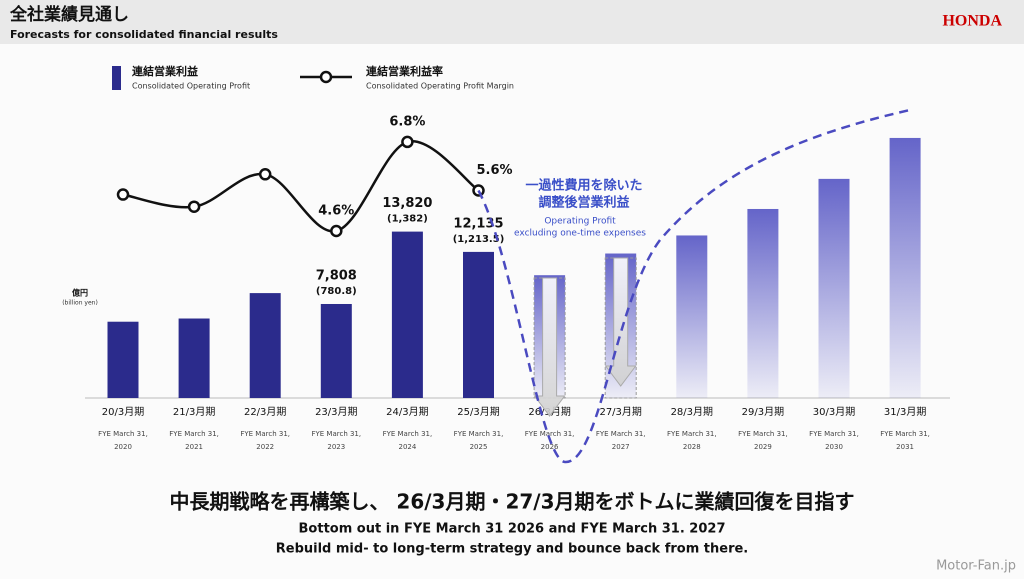 This screenshot has height=579, width=1024. I want to click on down-arrow, so click(549, 347).